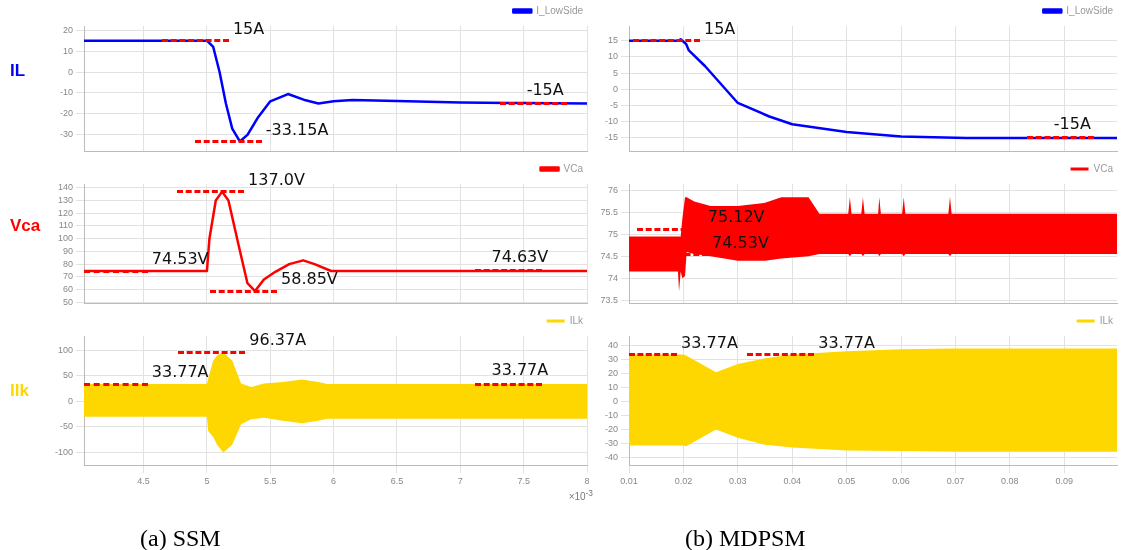 The width and height of the screenshot is (1128, 550). What do you see at coordinates (65, 225) in the screenshot?
I see `y-tick-label: 110` at bounding box center [65, 225].